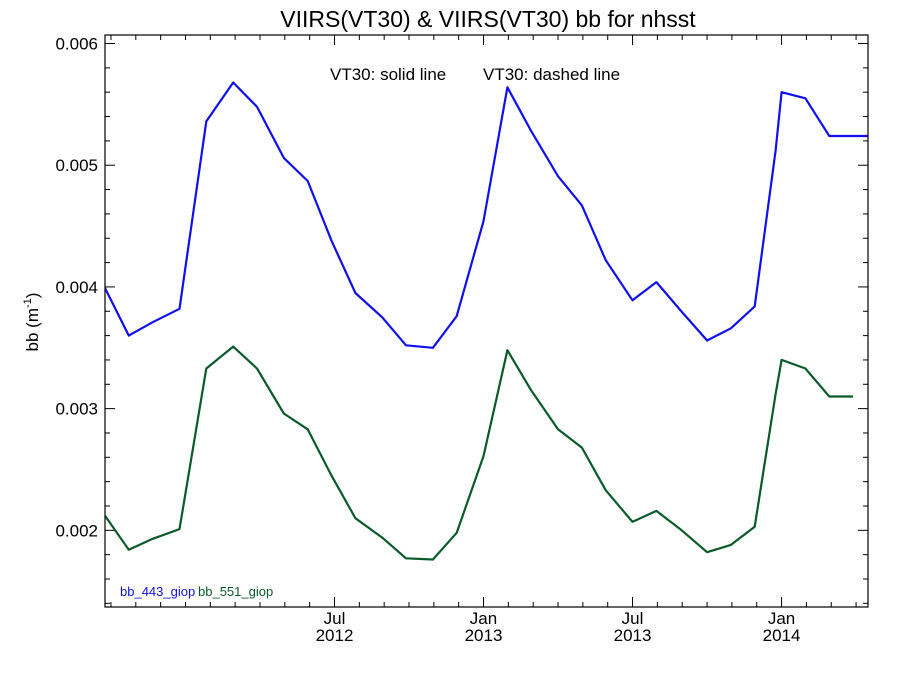 This screenshot has height=675, width=900. I want to click on y-tick-label: 0.004, so click(76, 287).